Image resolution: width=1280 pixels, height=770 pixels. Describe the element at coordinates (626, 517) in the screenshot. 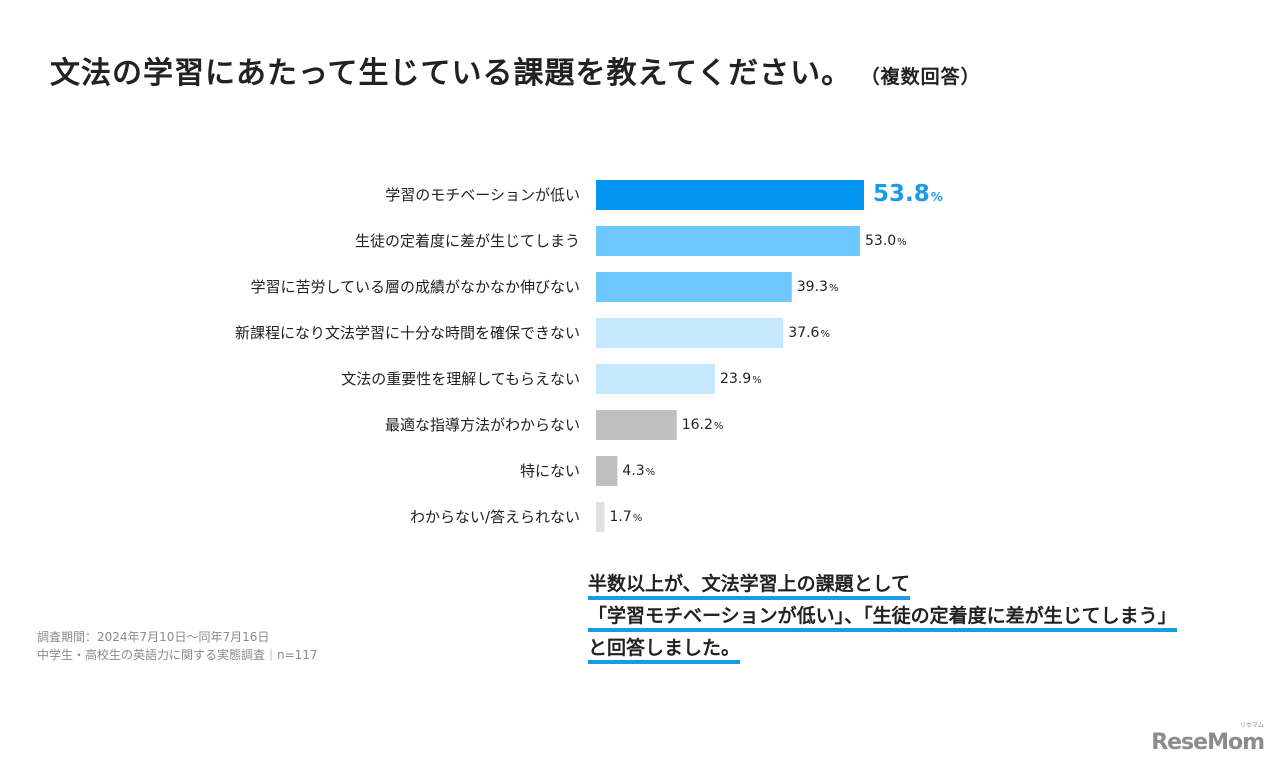

I see `value-label: 1.7%` at that location.